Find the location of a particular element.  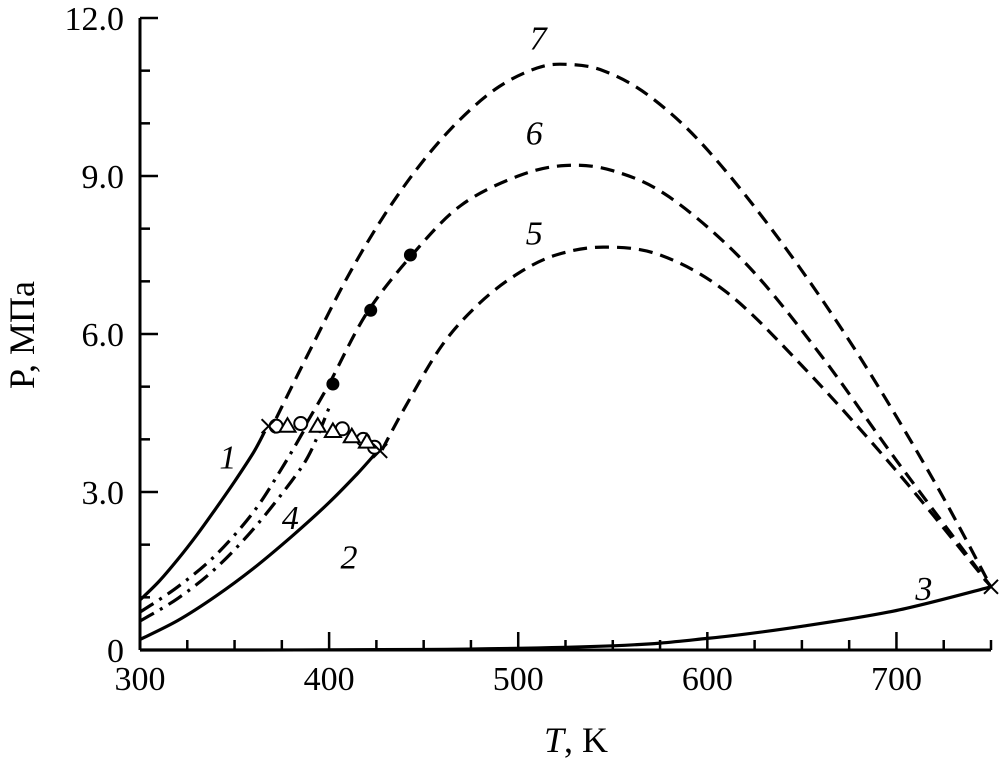

x-axis-title-symbol: T is located at coordinates (555, 740).